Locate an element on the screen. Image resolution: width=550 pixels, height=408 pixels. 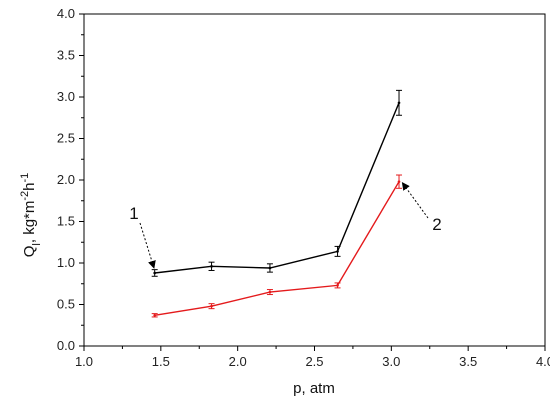
series-2-line is located at coordinates (277, 248).